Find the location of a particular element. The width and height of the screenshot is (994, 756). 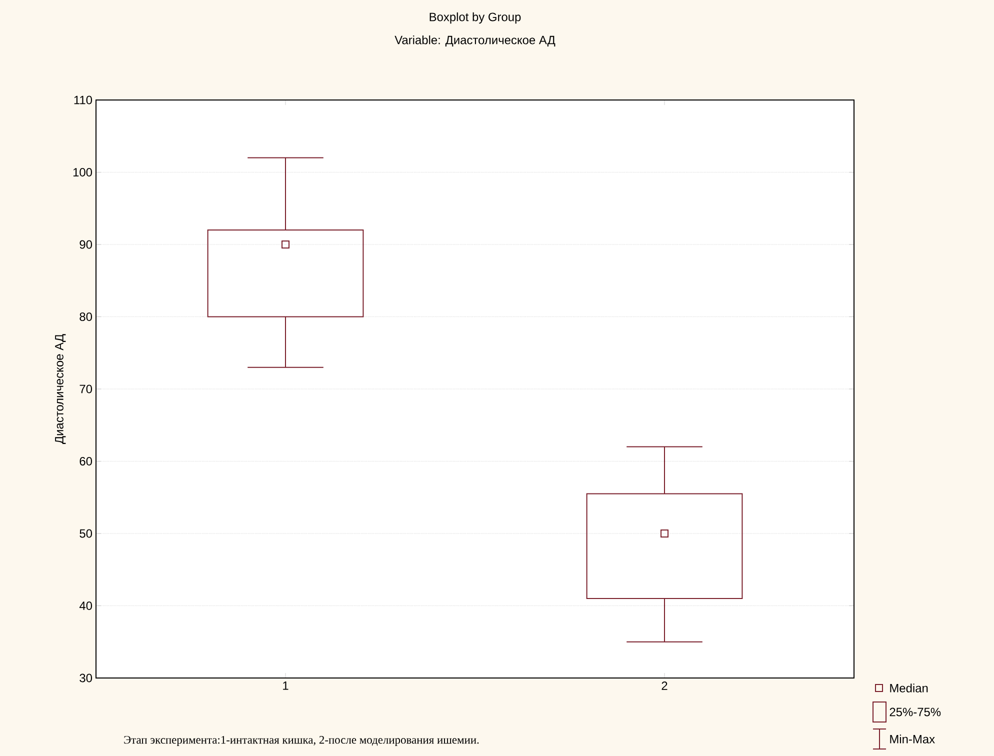

y-tick-label: 110 is located at coordinates (83, 100).